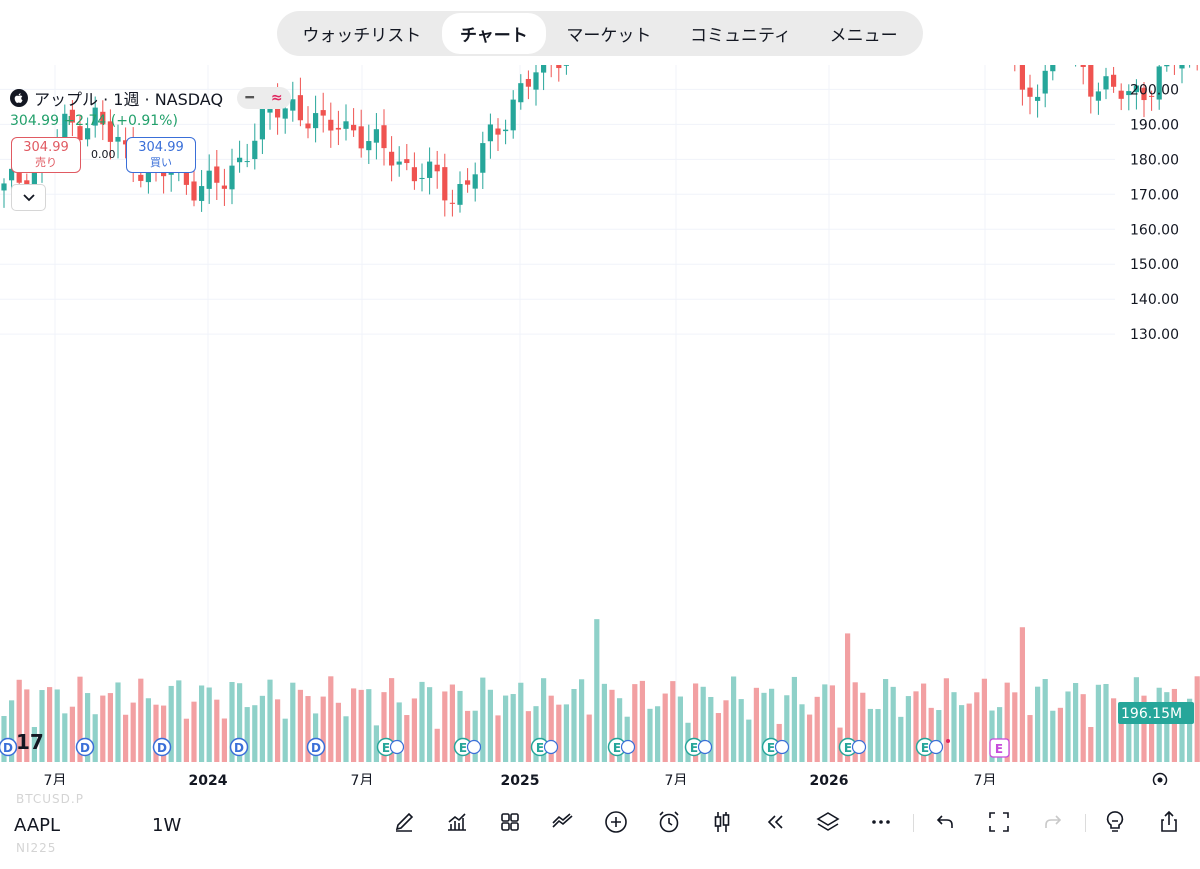 The width and height of the screenshot is (1200, 869). Describe the element at coordinates (1154, 335) in the screenshot. I see `price-tick-label: 130.00` at that location.